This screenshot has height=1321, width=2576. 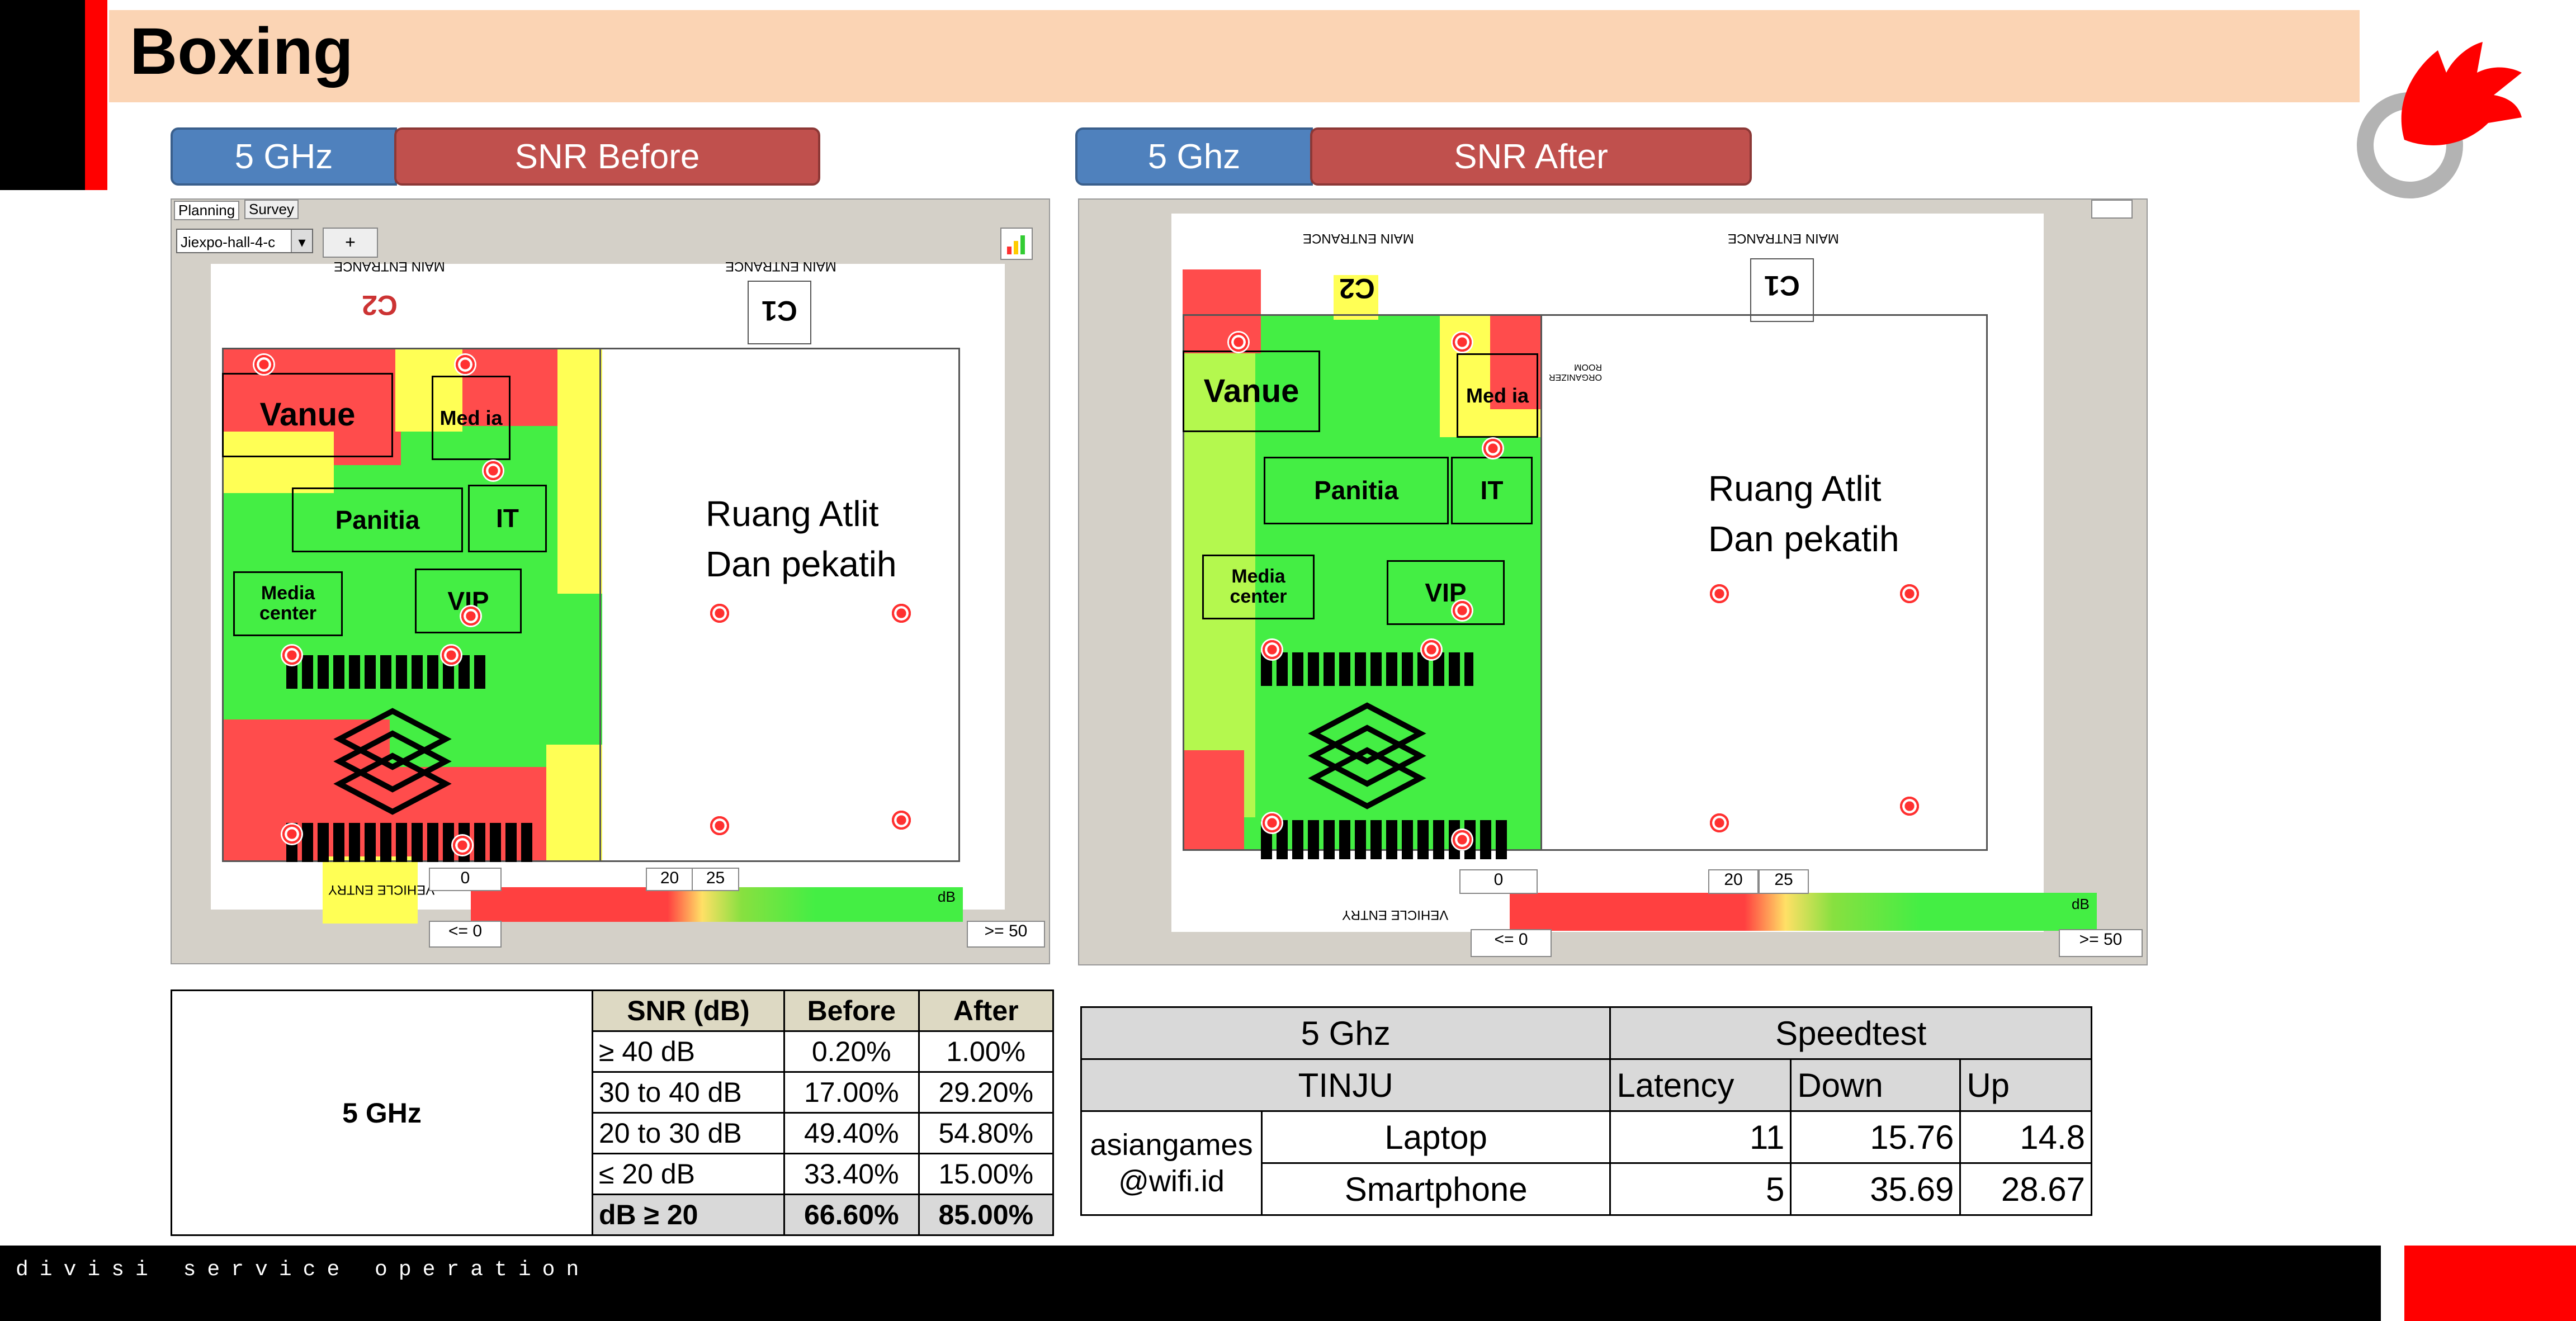 I want to click on snr-header-db: SNR (dB), so click(x=688, y=1010).